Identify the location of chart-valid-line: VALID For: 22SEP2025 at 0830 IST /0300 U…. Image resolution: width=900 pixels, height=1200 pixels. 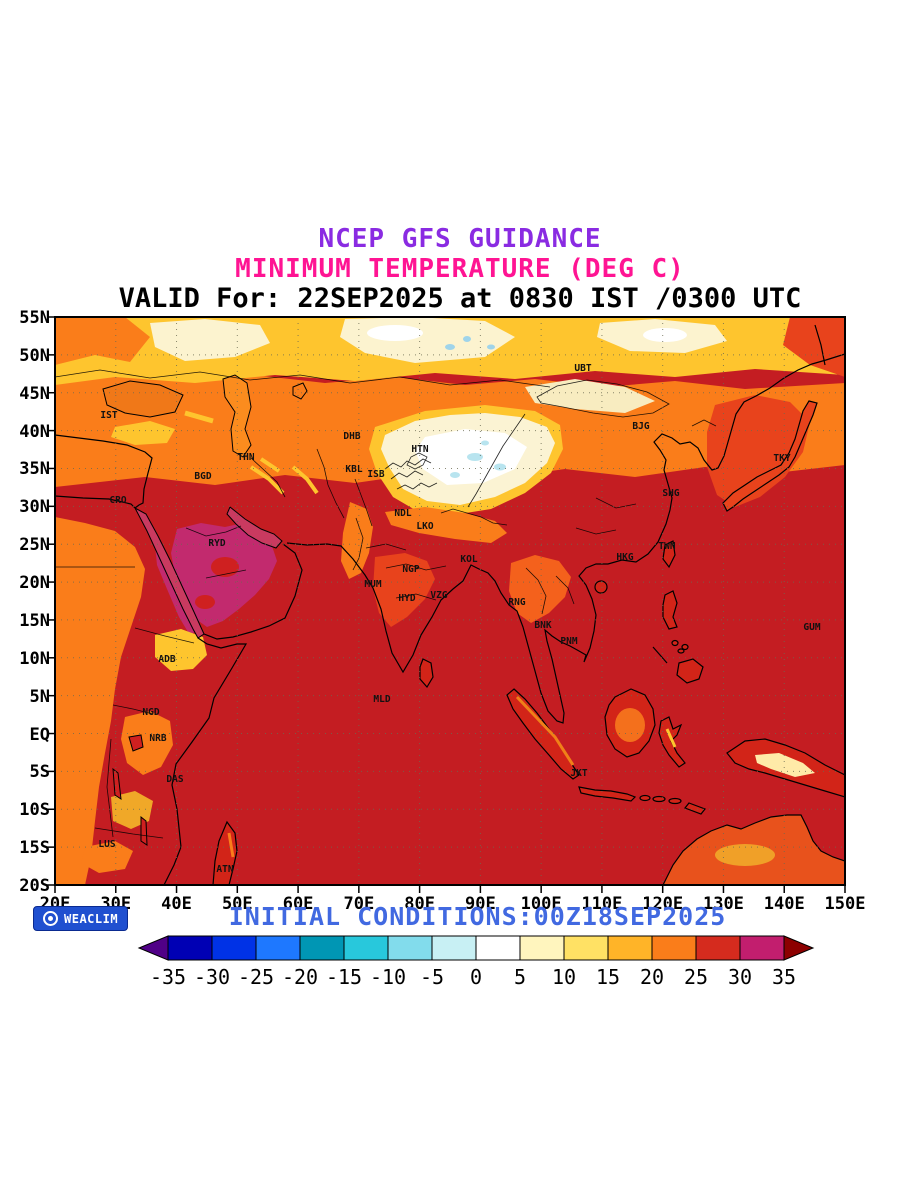
(460, 298).